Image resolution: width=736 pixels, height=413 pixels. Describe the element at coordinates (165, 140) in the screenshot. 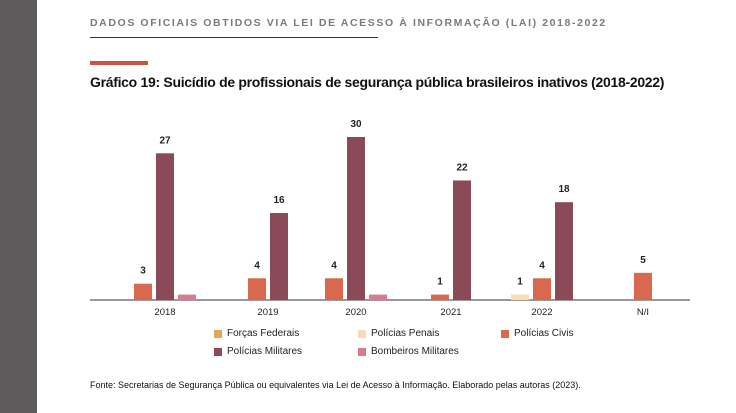

I see `data-label: 27` at that location.